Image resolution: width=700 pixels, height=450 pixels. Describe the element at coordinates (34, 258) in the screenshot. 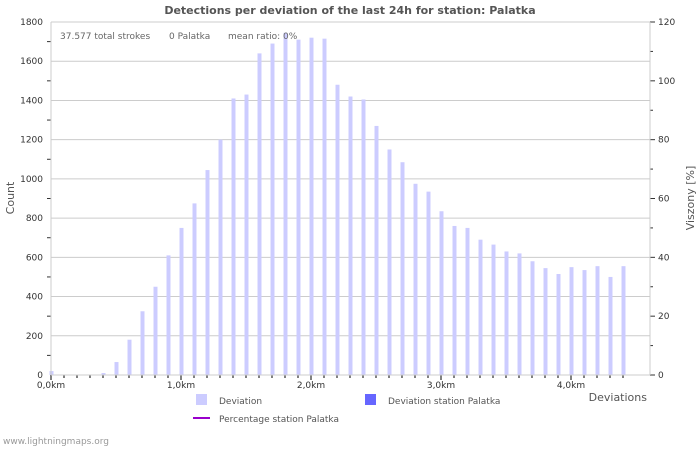

I see `y-tick-label: 600` at that location.